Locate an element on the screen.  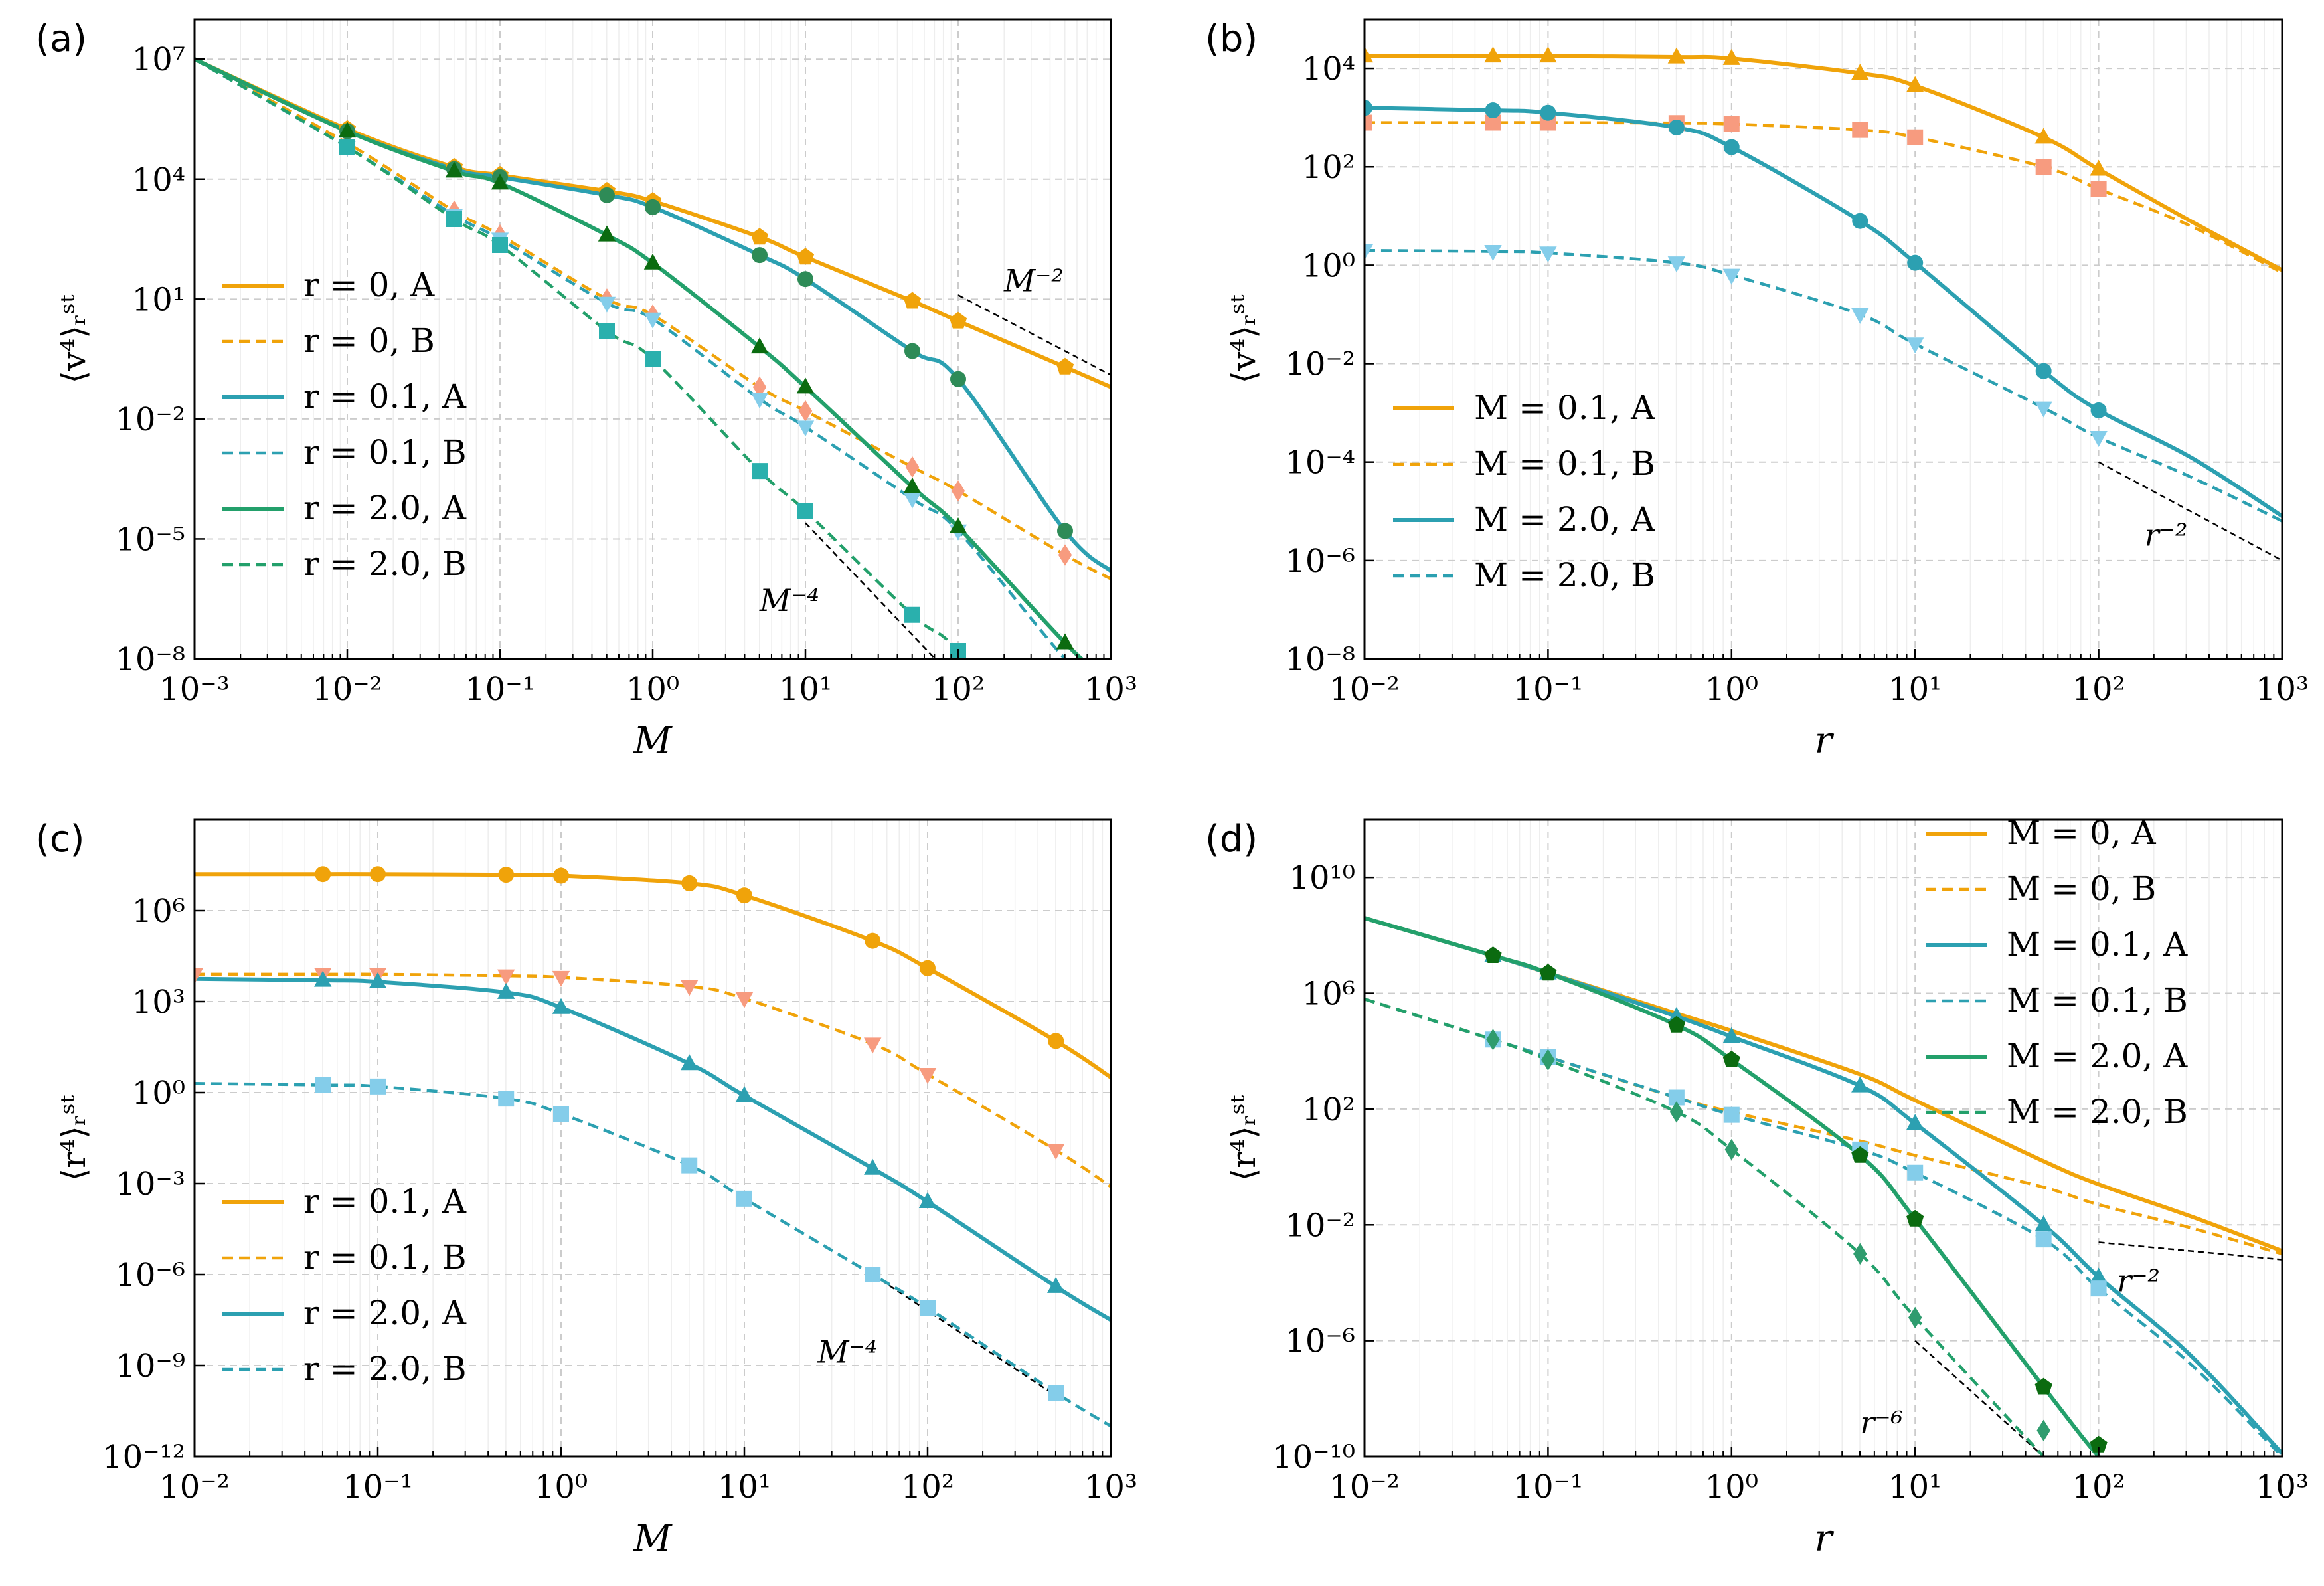
y-tick-label: 10³ is located at coordinates (158, 1003).